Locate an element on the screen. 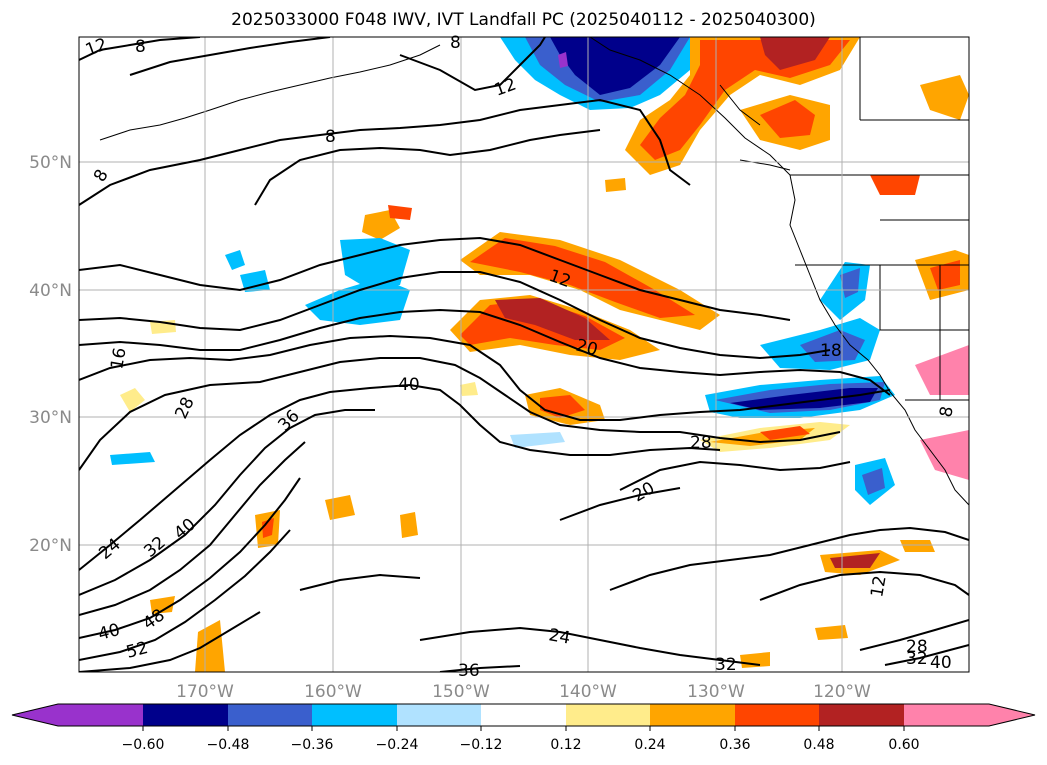  lon-tick-label: 160°W is located at coordinates (333, 692).